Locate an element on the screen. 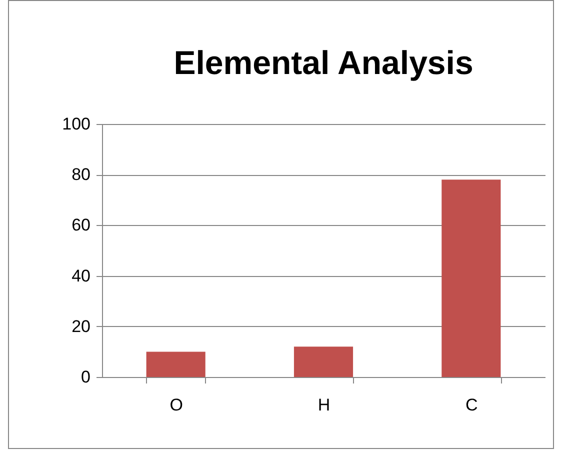 Image resolution: width=563 pixels, height=457 pixels. chart-title: Elemental Analysis is located at coordinates (324, 62).